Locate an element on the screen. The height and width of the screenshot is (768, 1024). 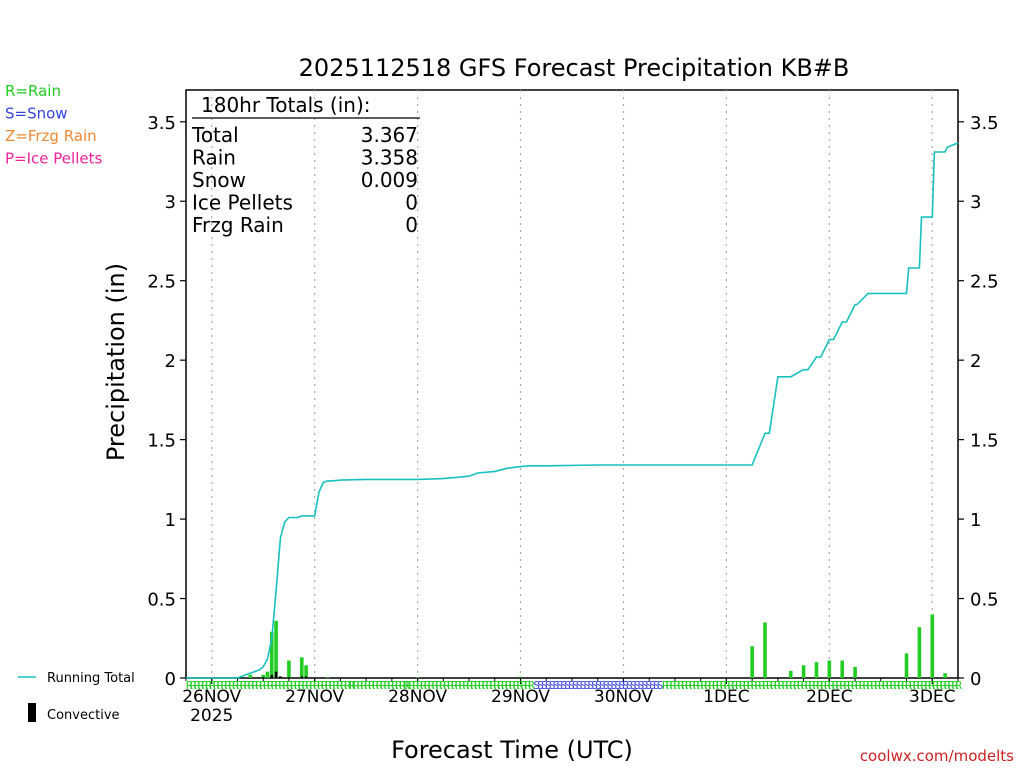
totals-row-label: Rain is located at coordinates (214, 158).